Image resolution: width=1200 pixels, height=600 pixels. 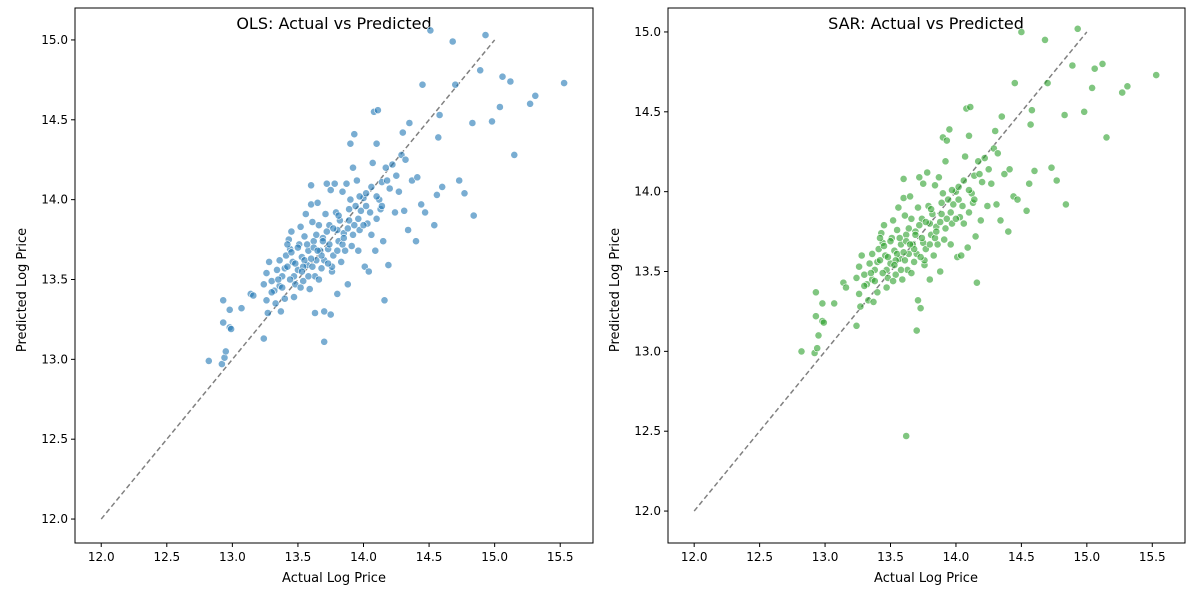 What do you see at coordinates (1086, 557) in the screenshot?
I see `sar-x-tick-label: 15.0` at bounding box center [1086, 557].